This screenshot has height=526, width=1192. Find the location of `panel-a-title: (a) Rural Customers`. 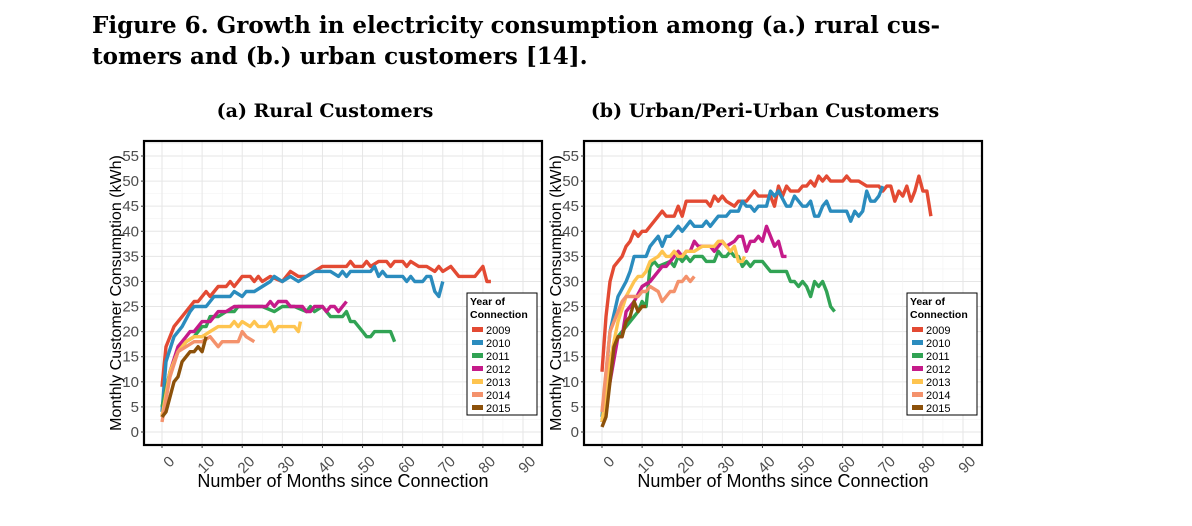

panel-a-title: (a) Rural Customers is located at coordinates (325, 111).